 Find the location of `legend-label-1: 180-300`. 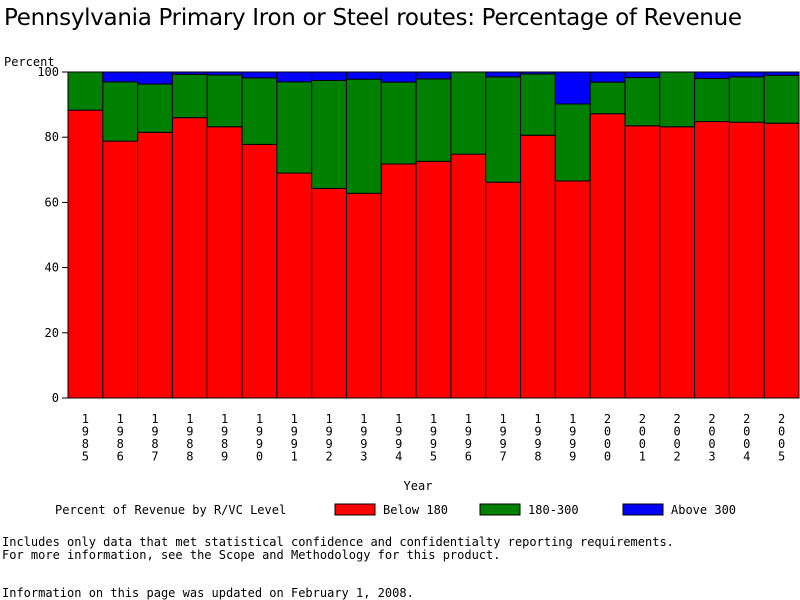

legend-label-1: 180-300 is located at coordinates (553, 510).